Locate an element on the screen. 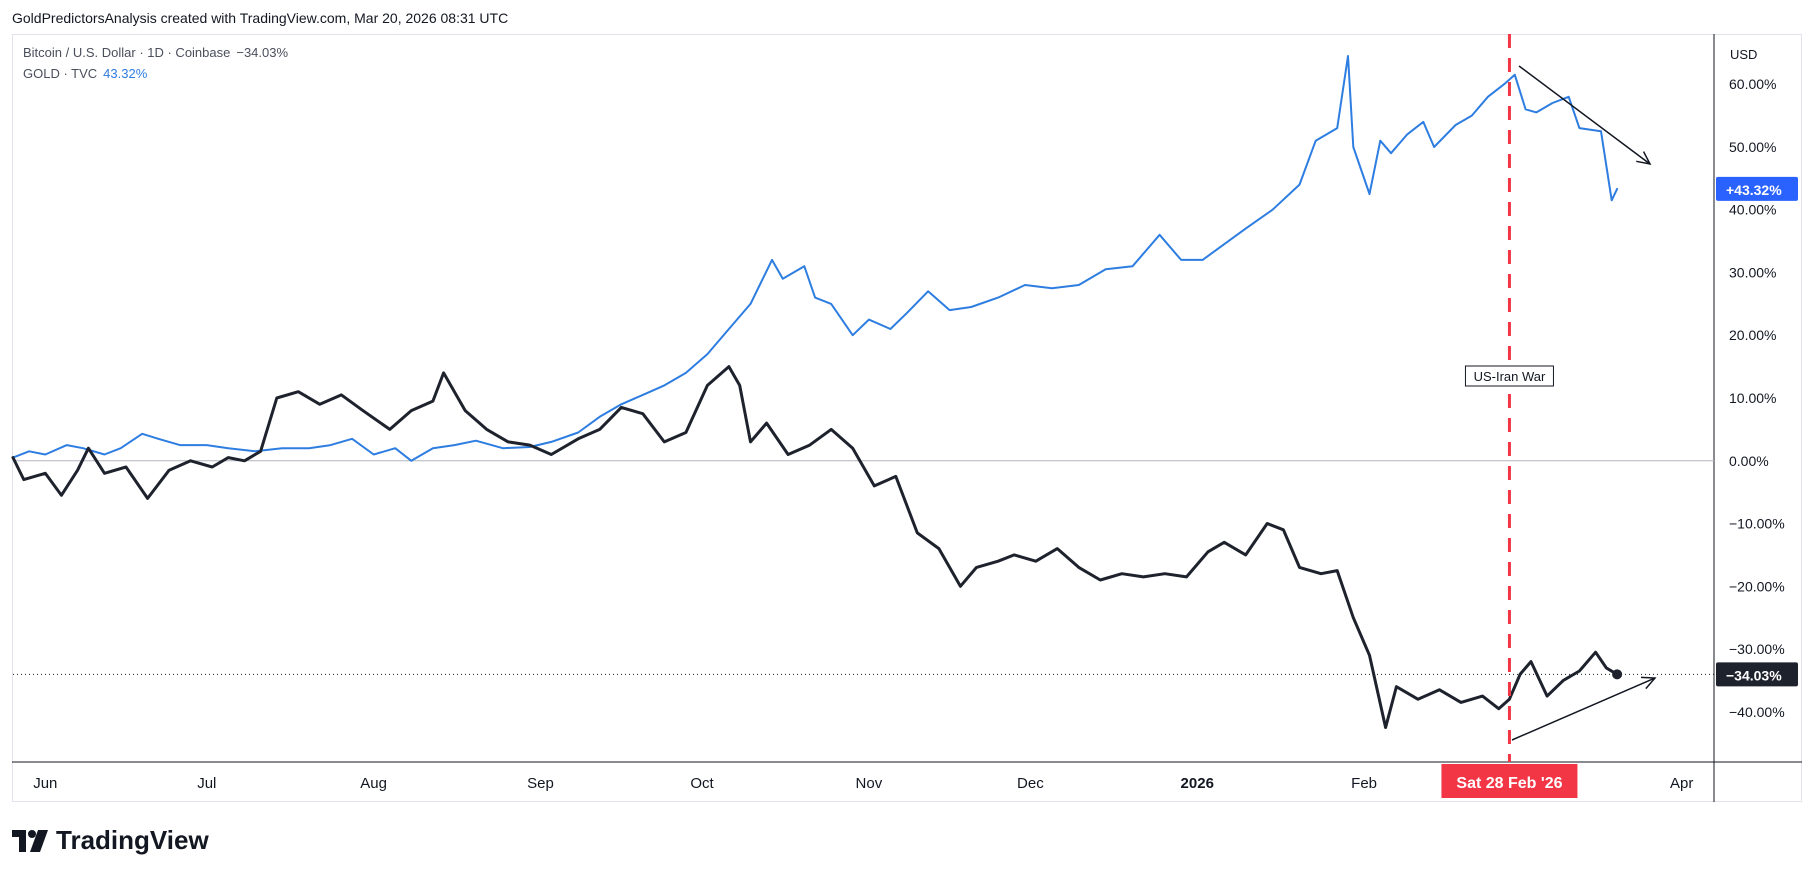  btc-last-label: −34.03% is located at coordinates (1754, 675).